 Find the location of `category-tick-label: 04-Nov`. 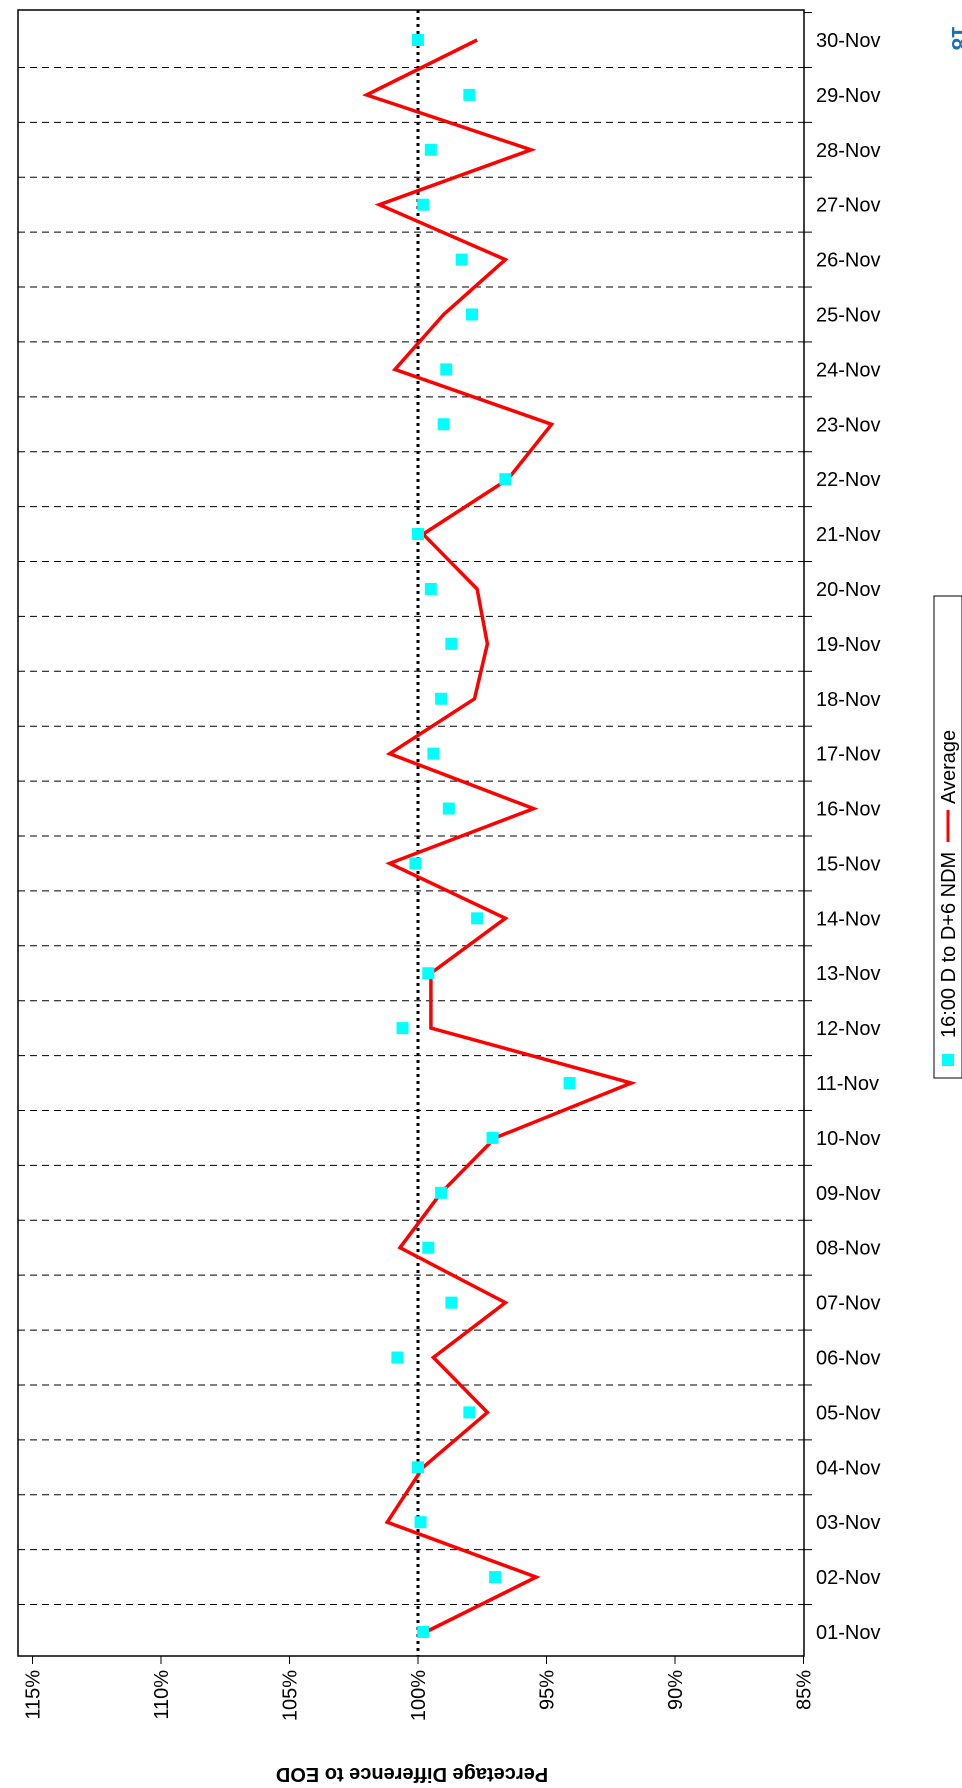

category-tick-label: 04-Nov is located at coordinates (848, 1468).